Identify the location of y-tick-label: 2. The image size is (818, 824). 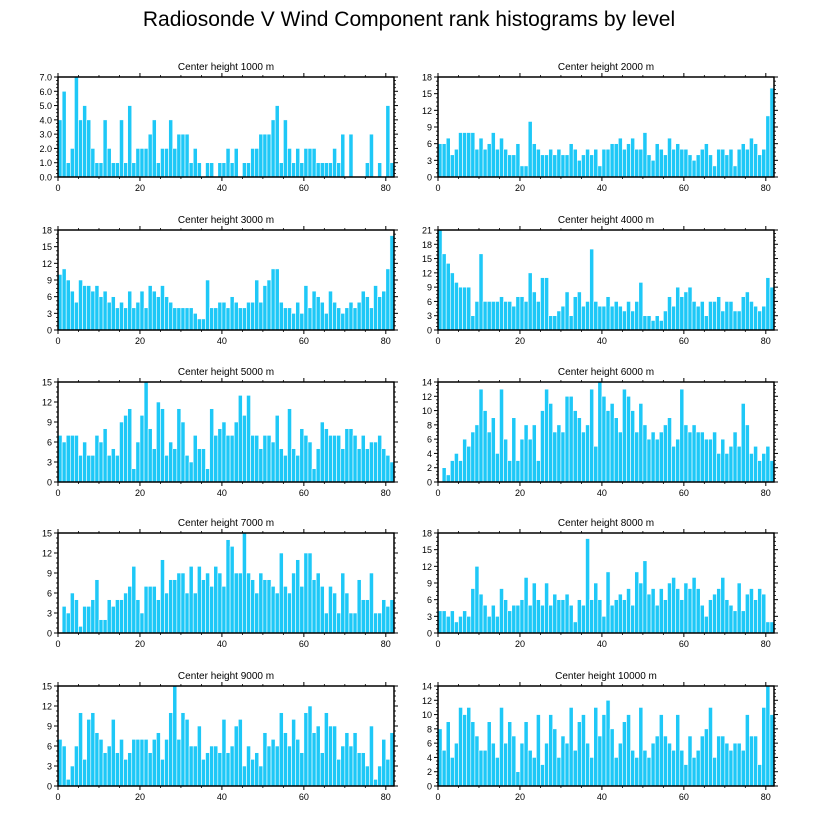
(429, 772).